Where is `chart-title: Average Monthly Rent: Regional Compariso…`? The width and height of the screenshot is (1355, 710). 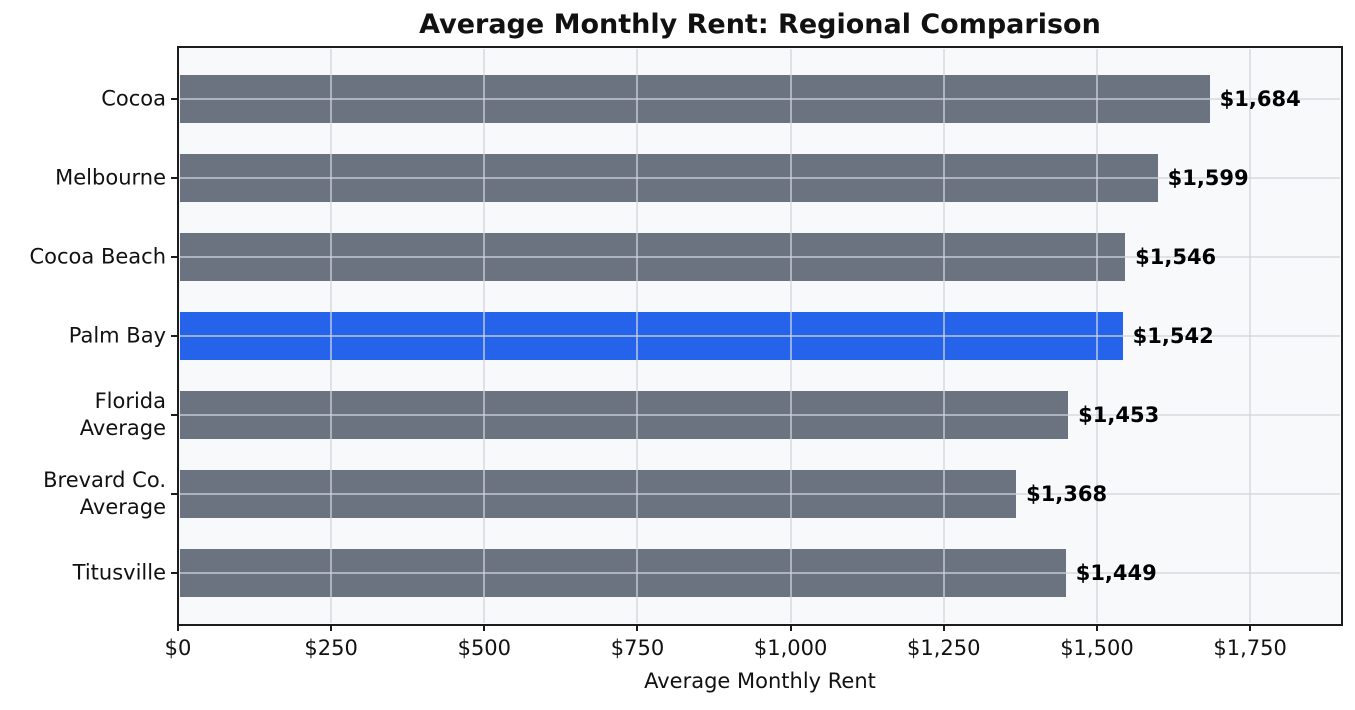 chart-title: Average Monthly Rent: Regional Compariso… is located at coordinates (760, 24).